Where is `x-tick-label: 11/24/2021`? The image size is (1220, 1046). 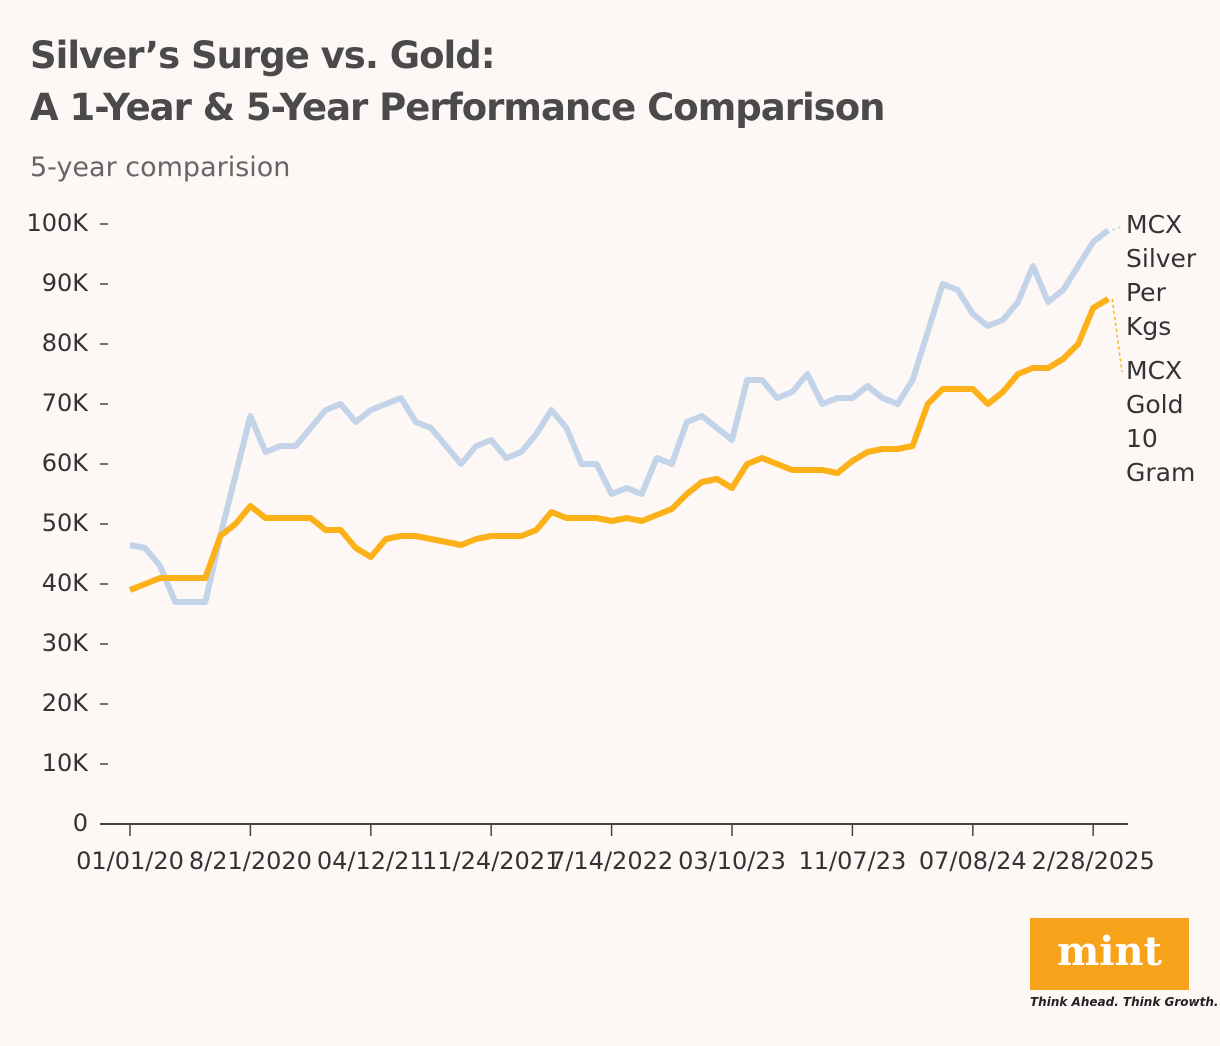 x-tick-label: 11/24/2021 is located at coordinates (491, 861).